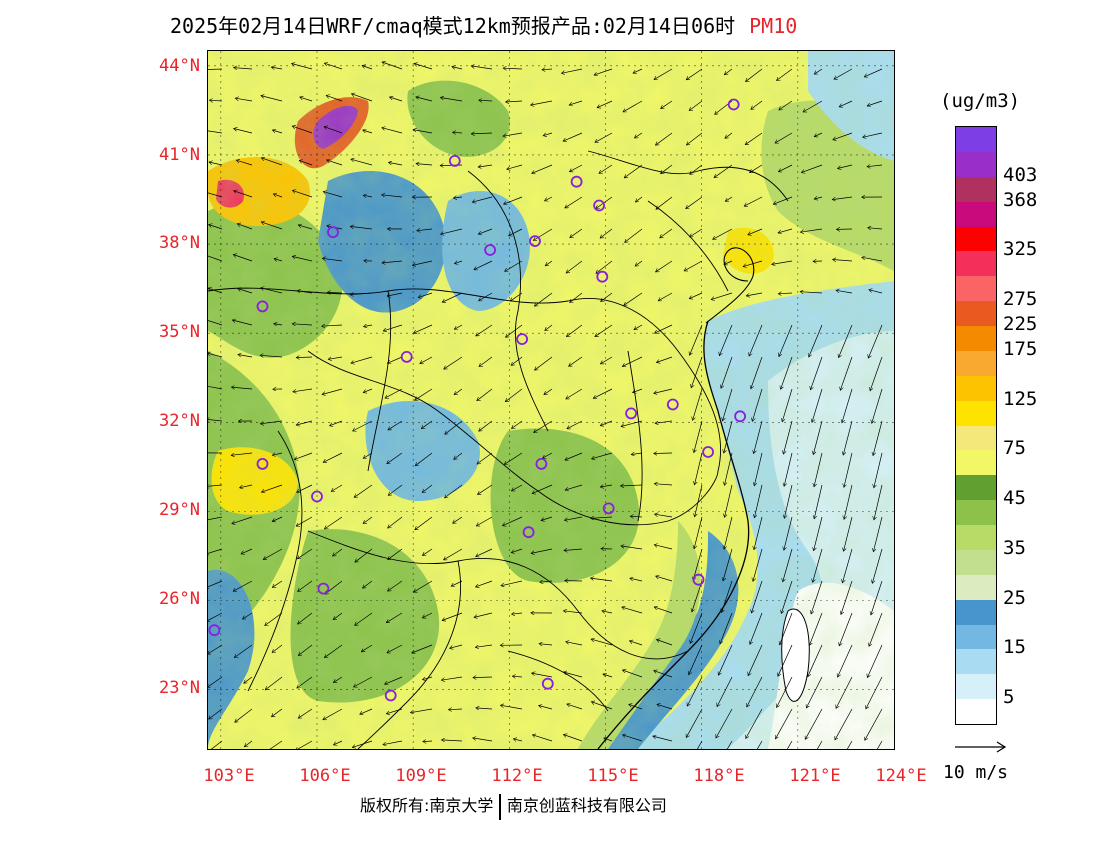 This screenshot has height=850, width=1100. What do you see at coordinates (1020, 398) in the screenshot?
I see `legend-label: 125` at bounding box center [1020, 398].